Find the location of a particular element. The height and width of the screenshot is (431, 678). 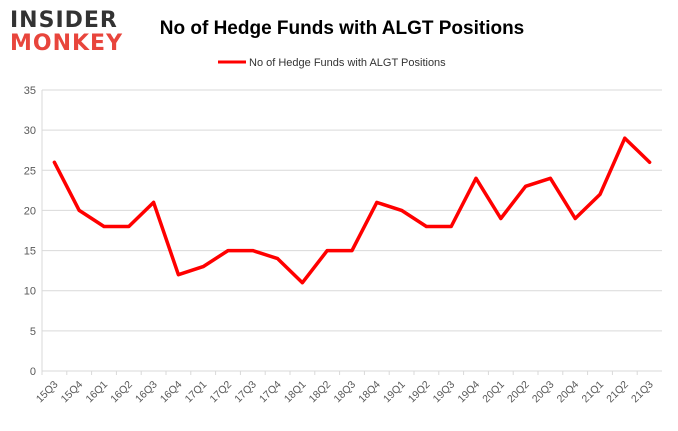

x-tick-label: 21Q1 is located at coordinates (592, 392).